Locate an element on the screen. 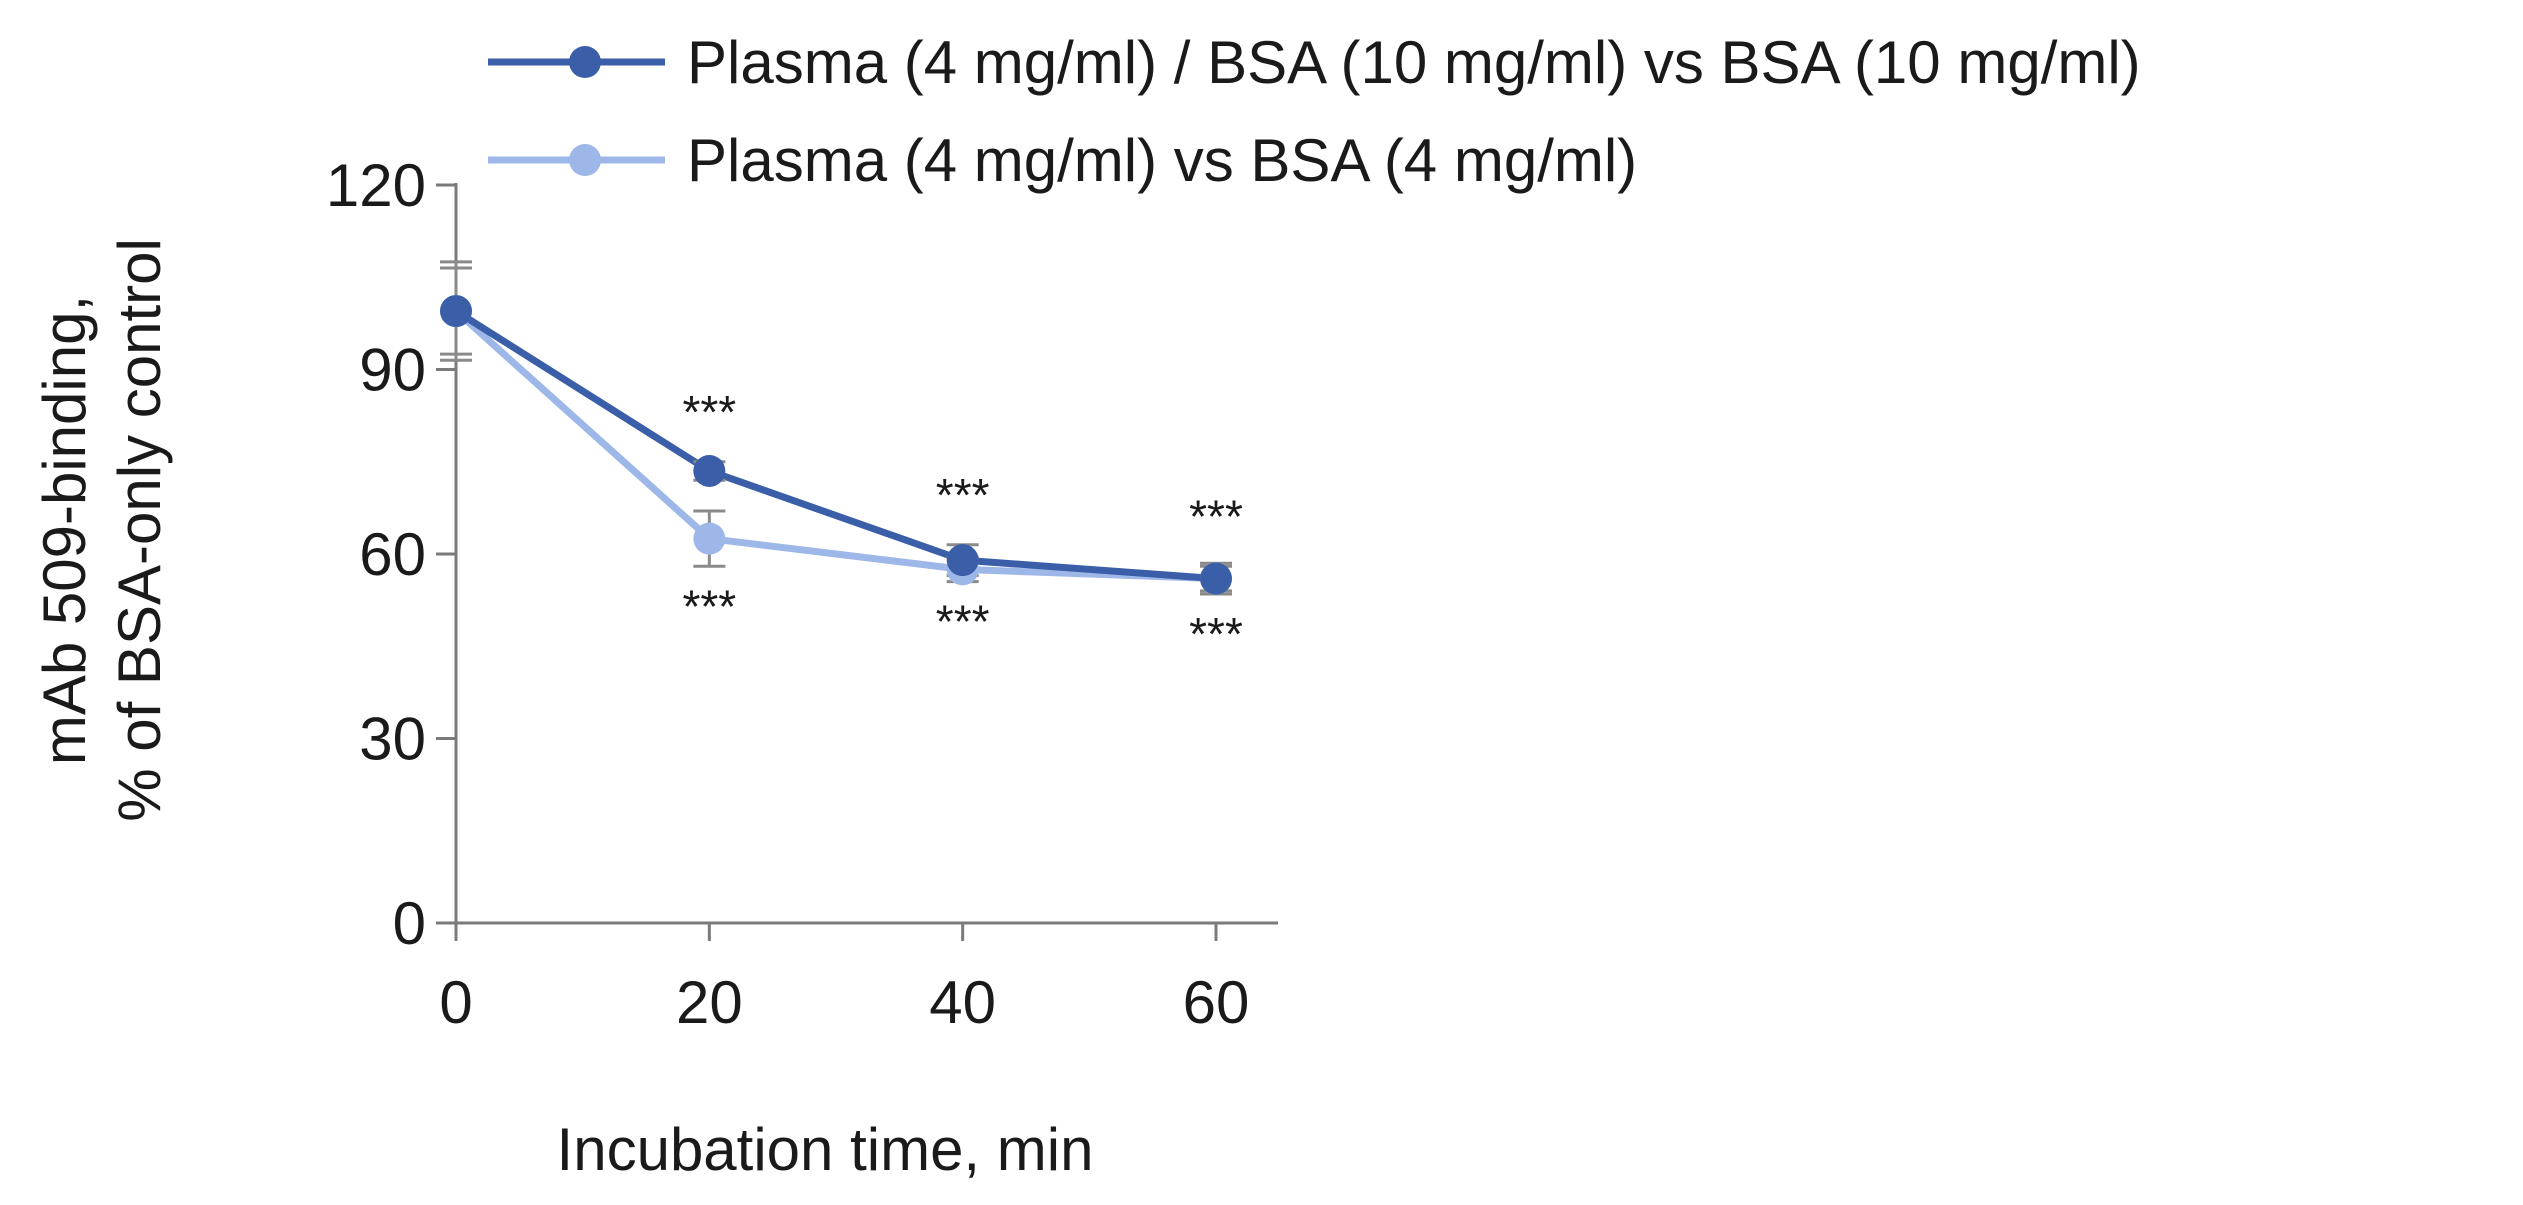 This screenshot has height=1205, width=2523. y-axis-title: mAb 509-binding, % of BSA-only control is located at coordinates (102, 530).